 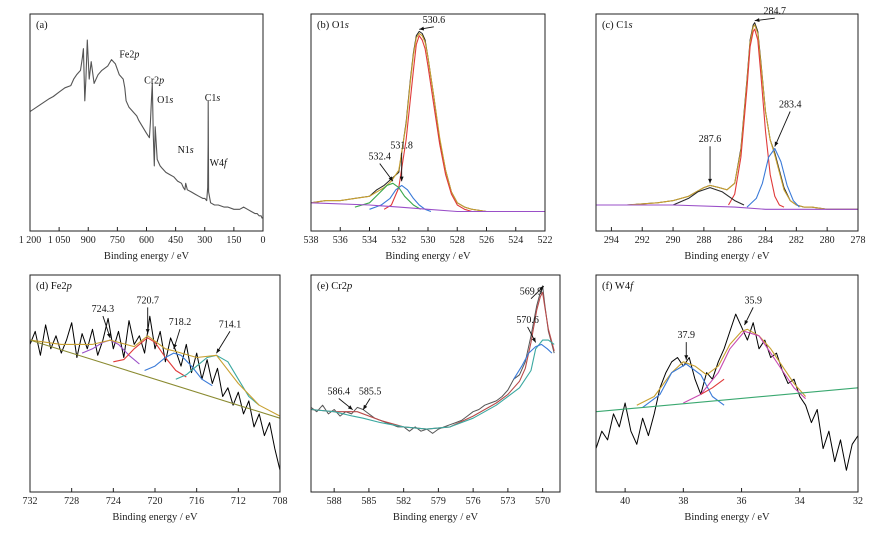 I want to click on annotation-arrow, so click(x=782, y=129).